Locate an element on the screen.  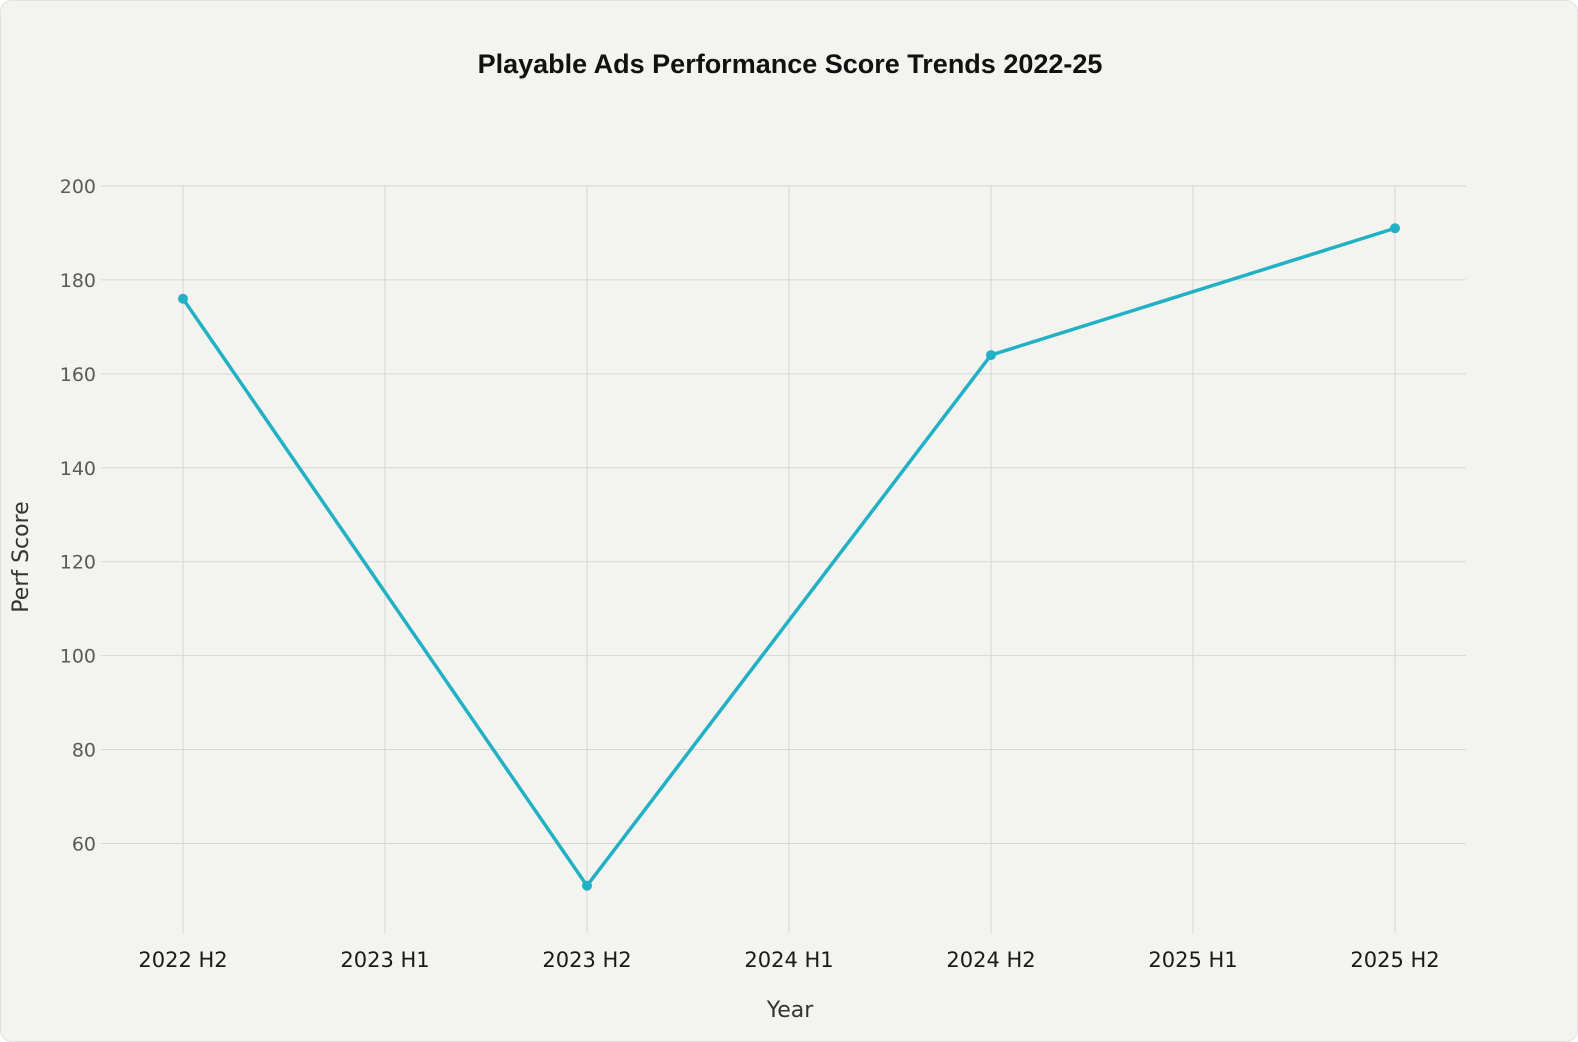
y-tick-labels: 60 80 100 120 140 160 180 200 is located at coordinates (78, 515).